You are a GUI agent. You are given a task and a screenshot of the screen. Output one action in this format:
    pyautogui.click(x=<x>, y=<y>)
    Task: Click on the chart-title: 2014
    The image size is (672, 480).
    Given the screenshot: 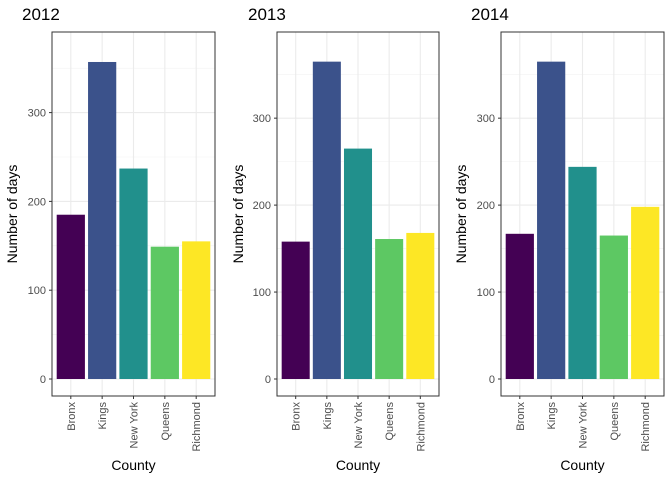 What is the action you would take?
    pyautogui.click(x=490, y=14)
    